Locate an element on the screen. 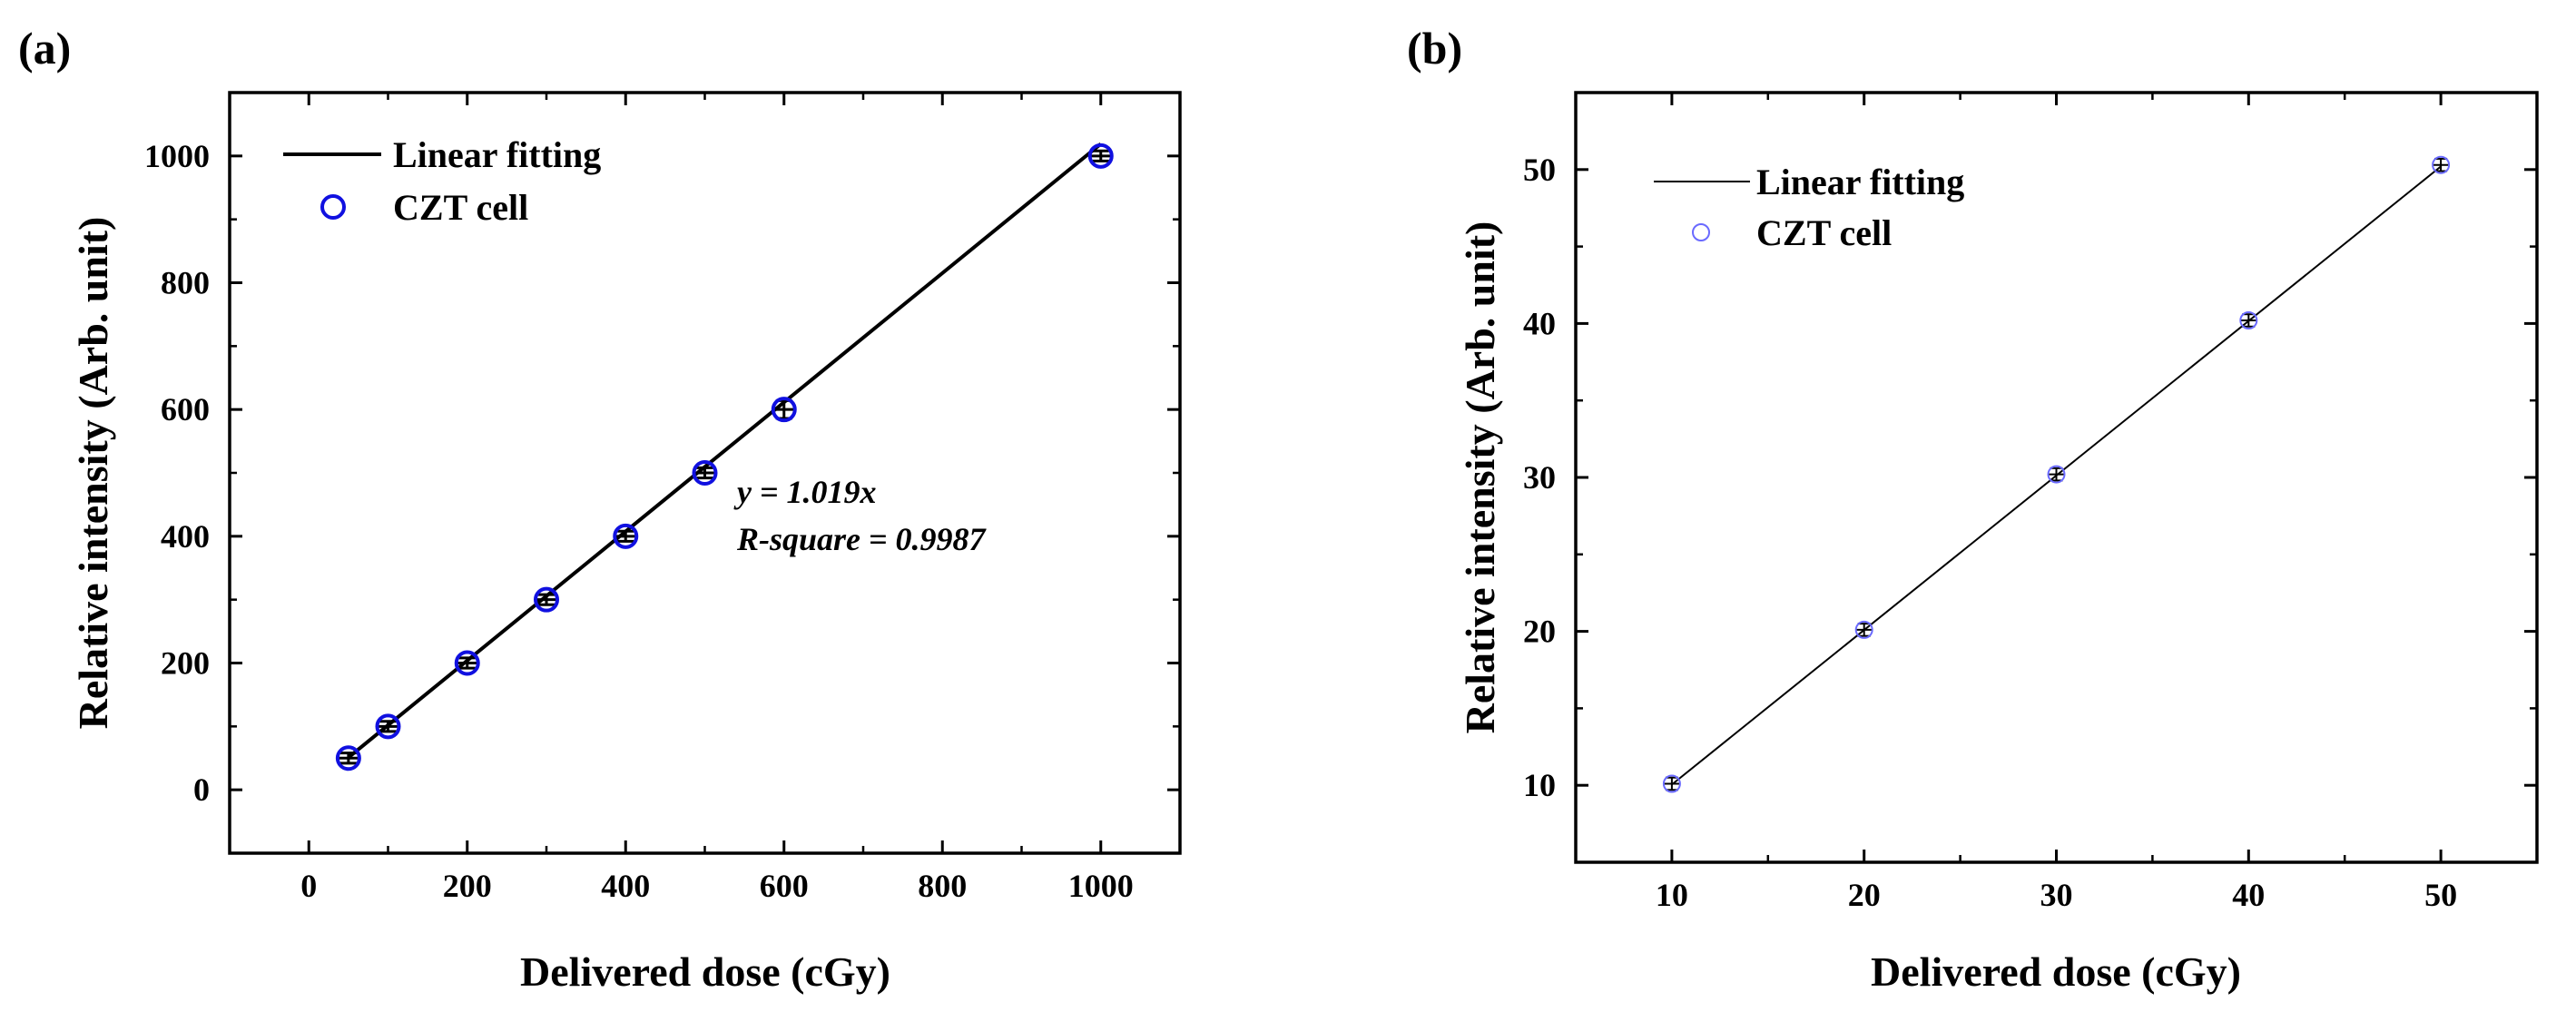  panel-b-label: (b) is located at coordinates (1434, 48).